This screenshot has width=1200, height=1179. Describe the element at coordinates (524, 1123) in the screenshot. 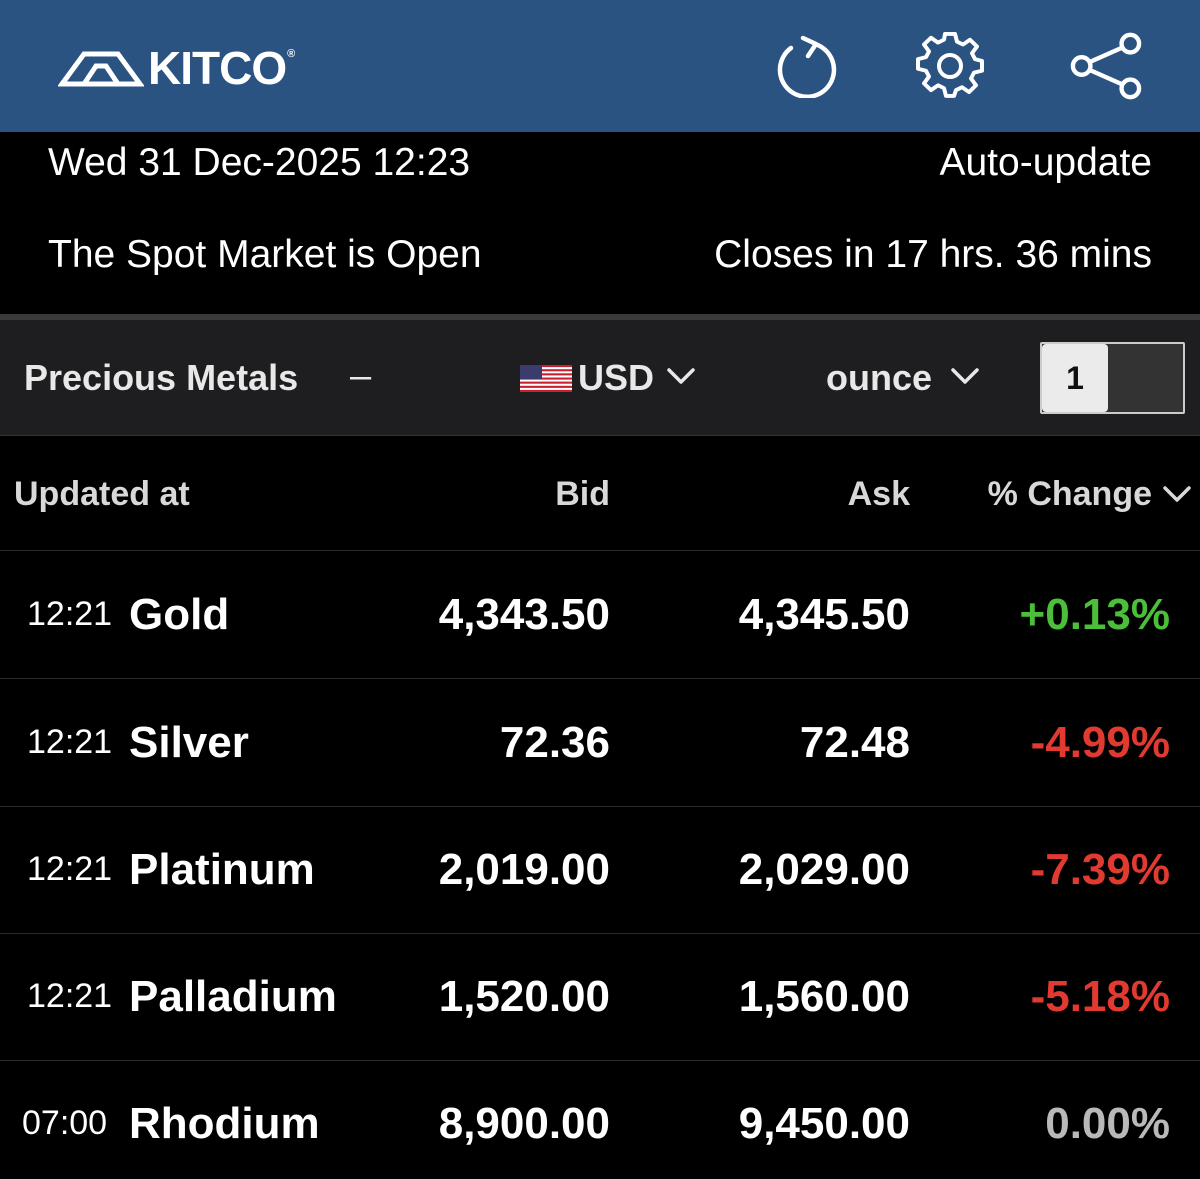

I see `bid-price: 8,900.00` at that location.